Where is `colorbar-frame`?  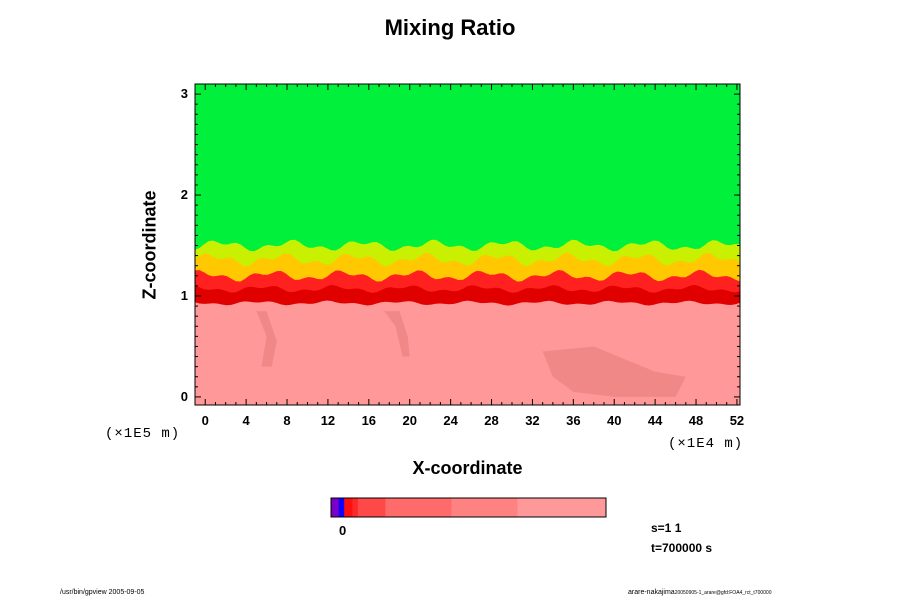 colorbar-frame is located at coordinates (468, 507).